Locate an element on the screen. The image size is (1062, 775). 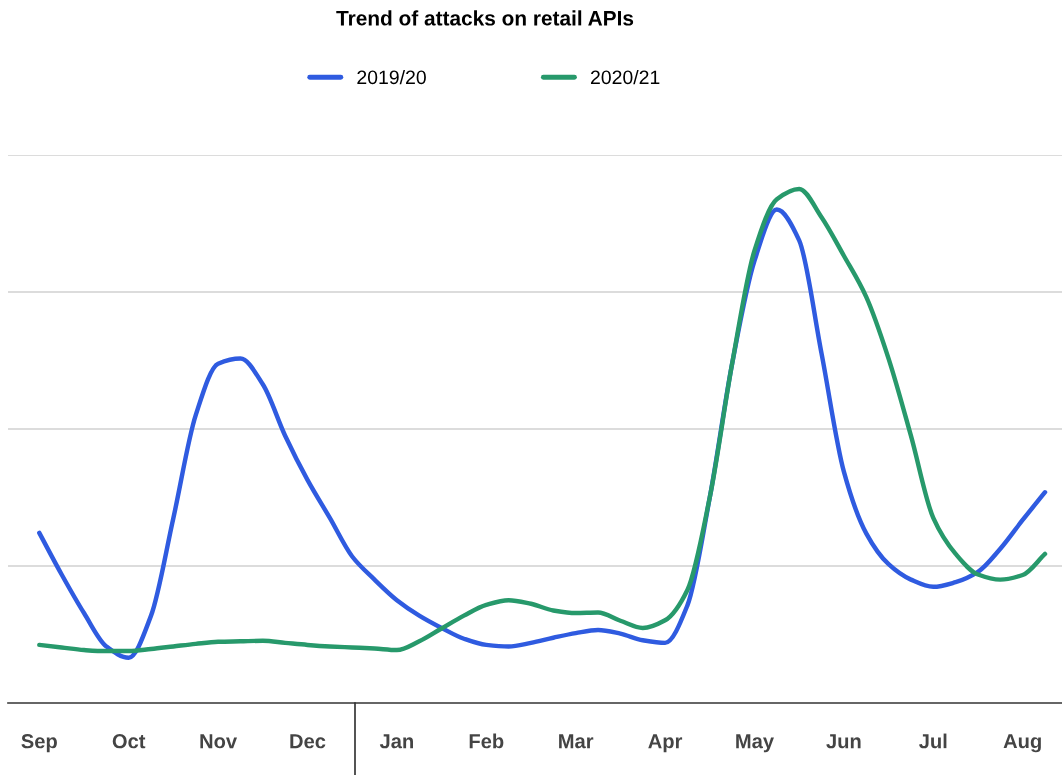
x-tick-label: Oct is located at coordinates (129, 741).